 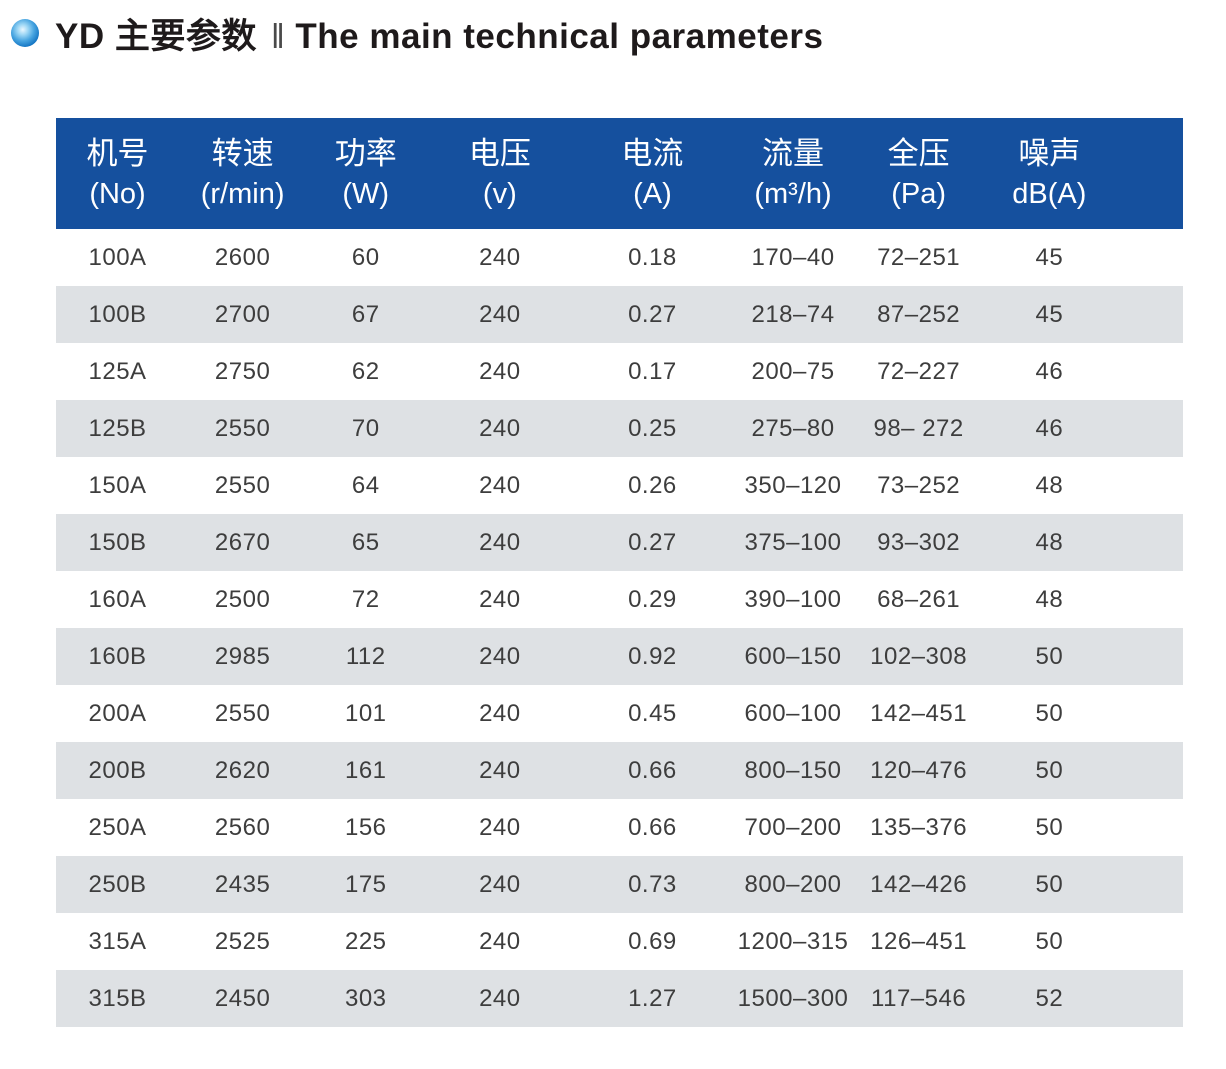 I want to click on table-cell: 142–451, so click(x=918, y=713).